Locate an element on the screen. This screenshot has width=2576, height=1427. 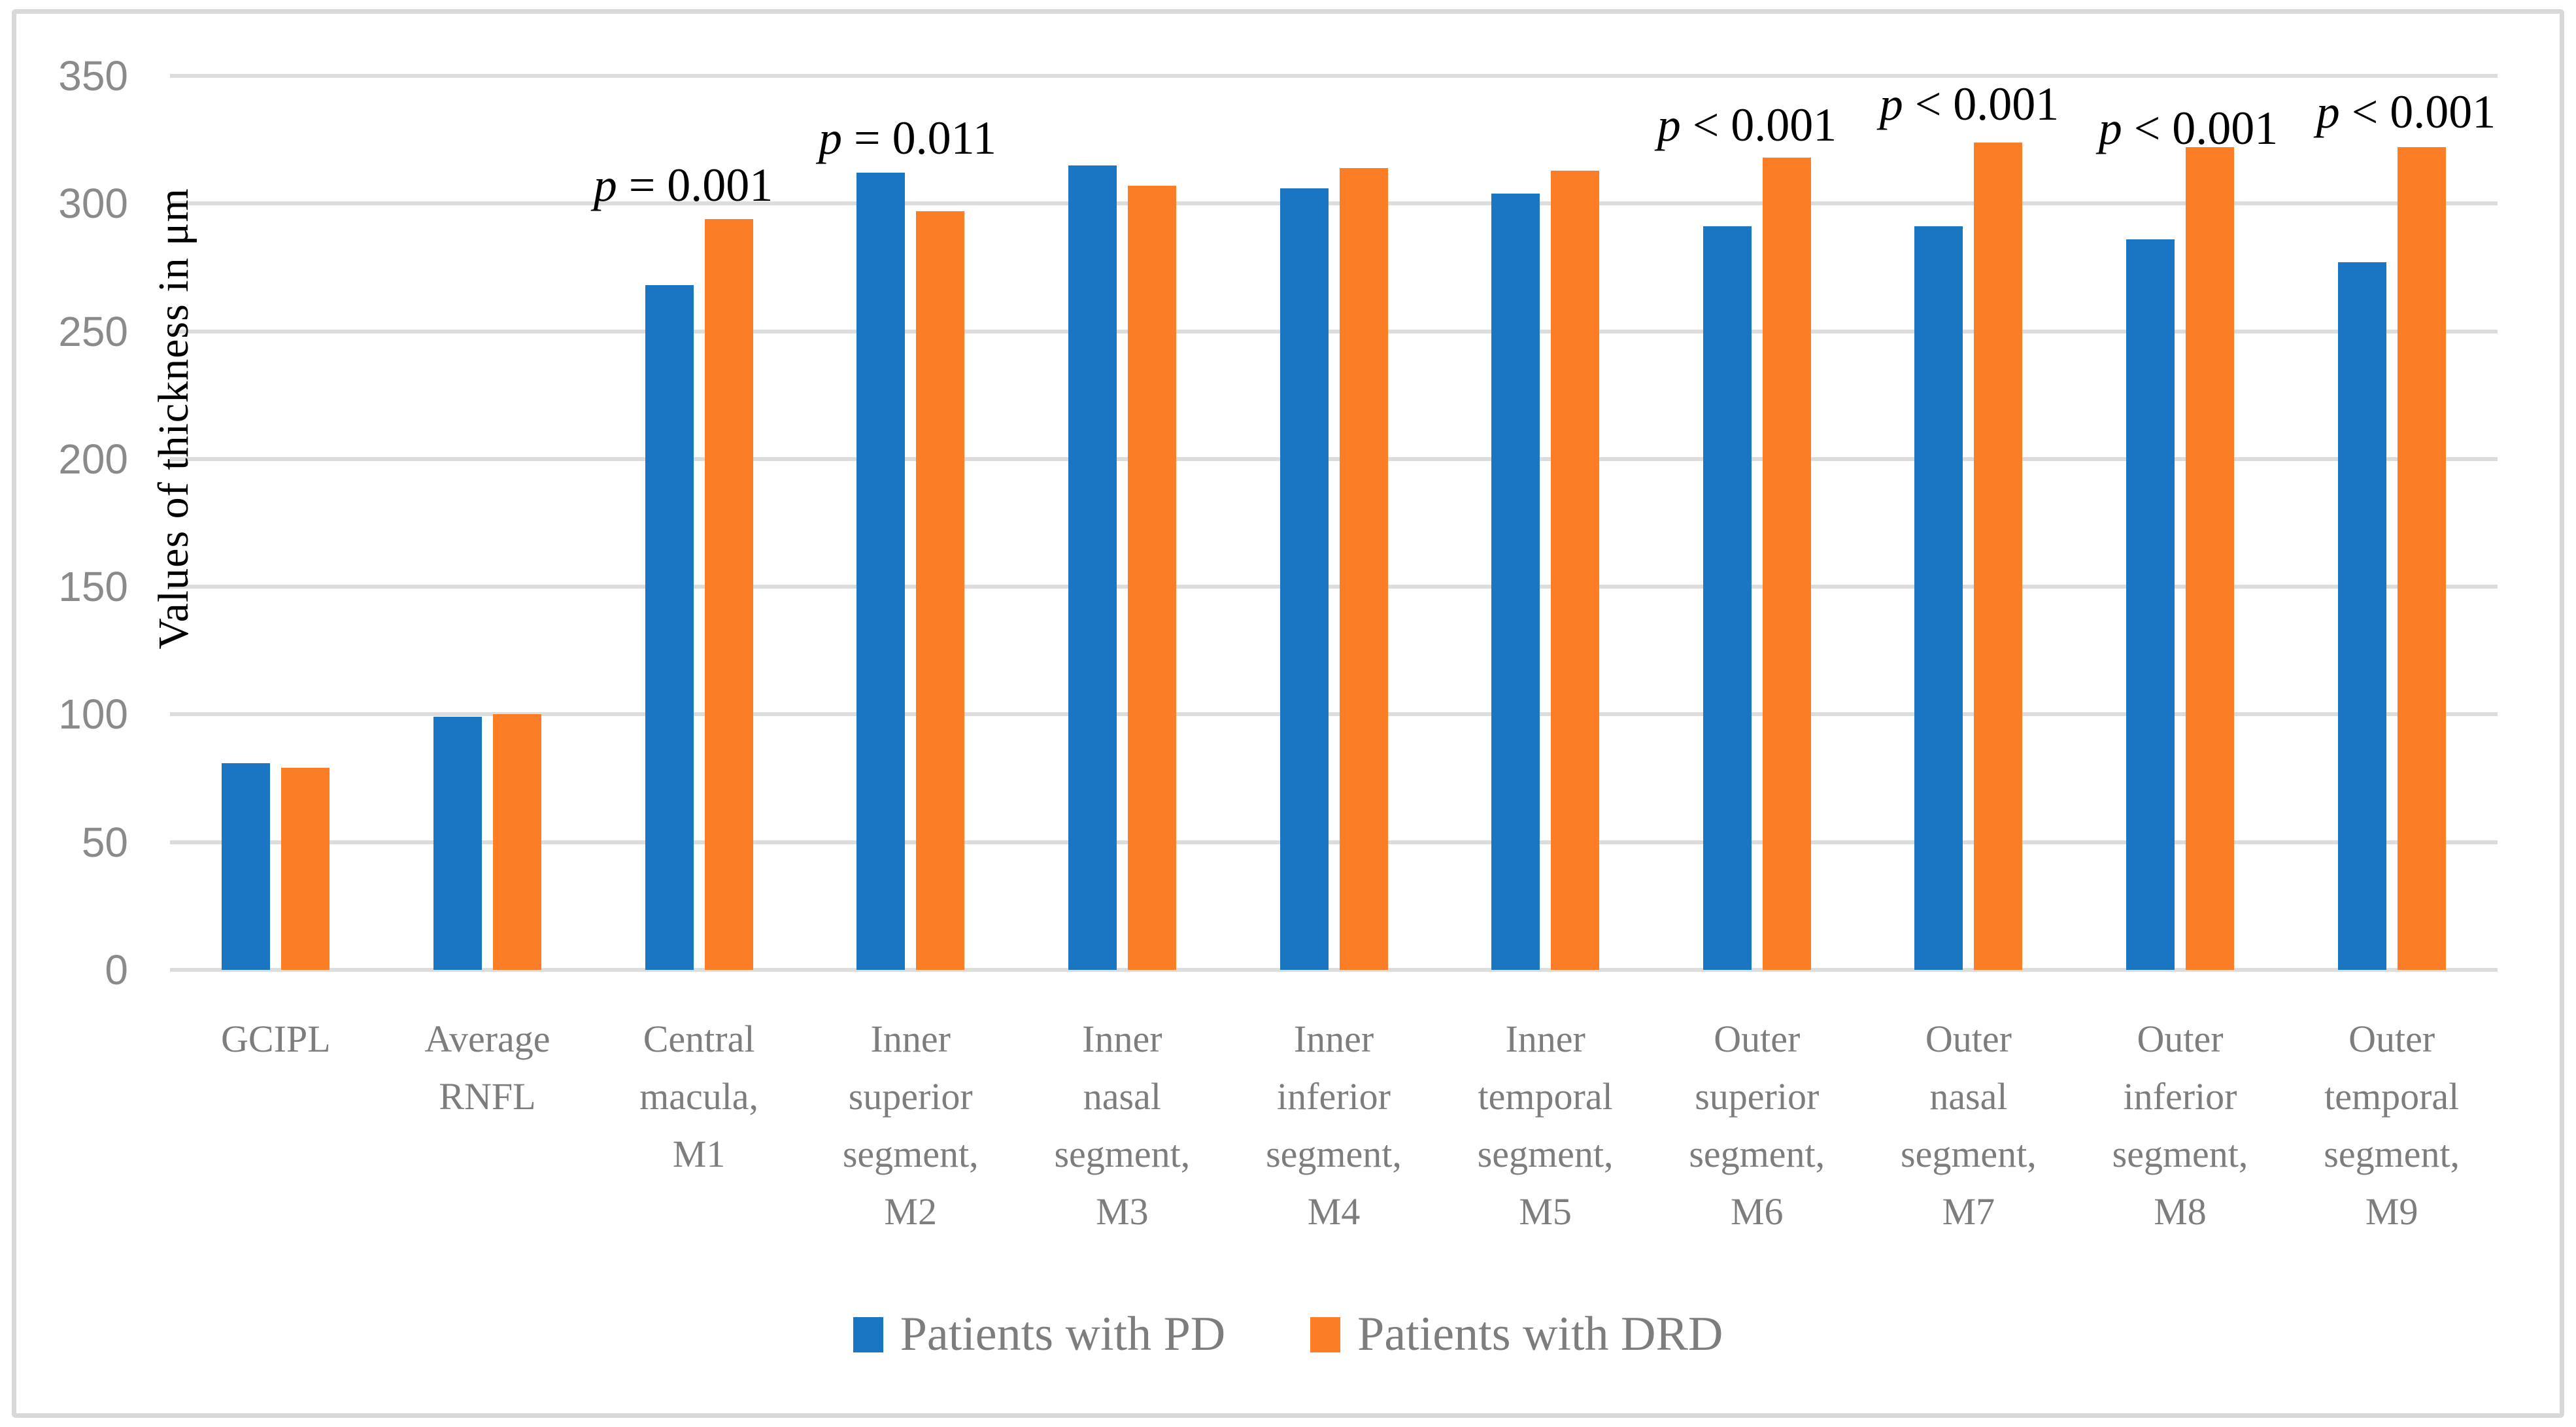
p-value-annotation-category-3: p = 0.001 is located at coordinates (683, 185).